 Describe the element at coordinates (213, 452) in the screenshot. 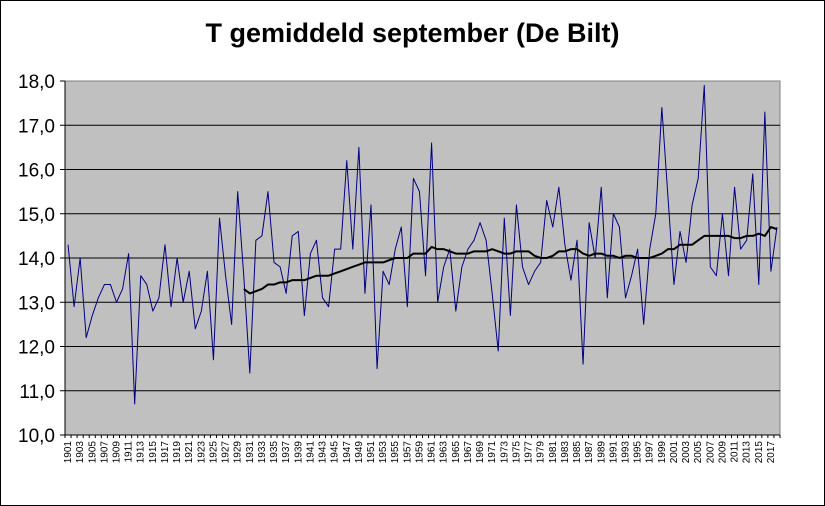

I see `x-tick-label: 1925` at that location.